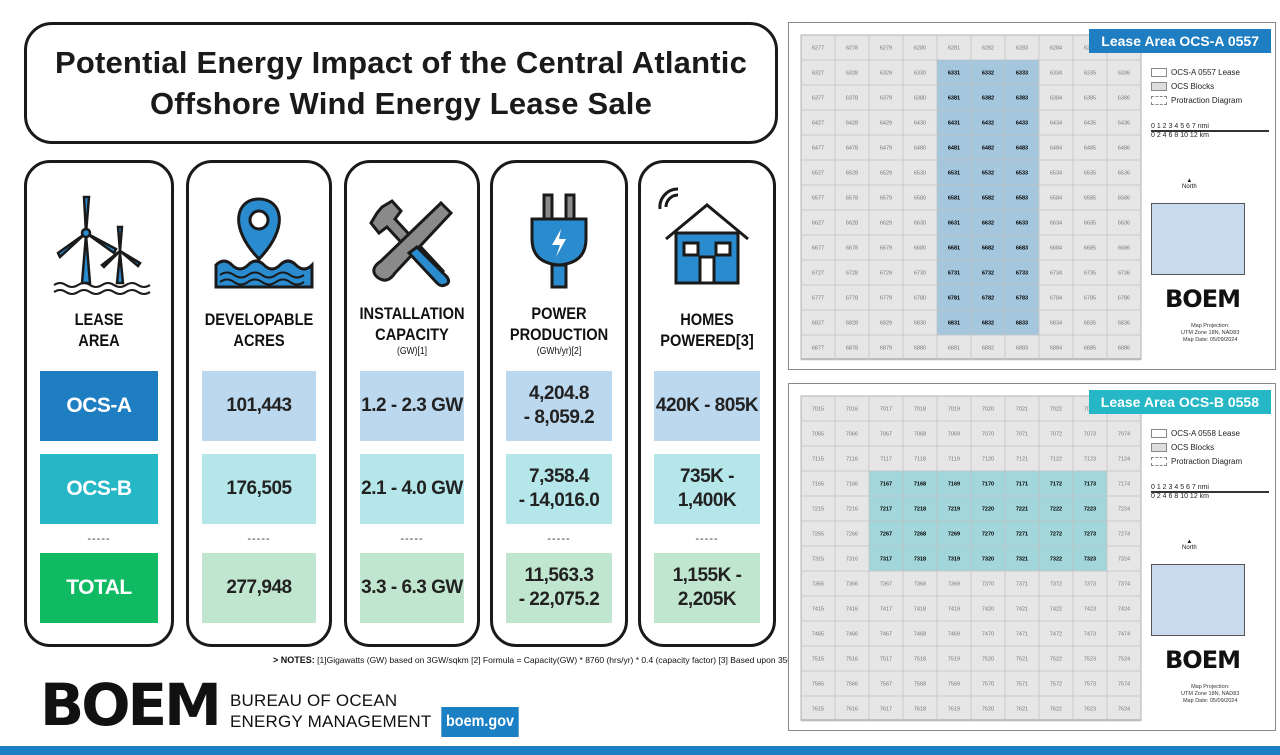  Describe the element at coordinates (294, 660) in the screenshot. I see `notes-label: > NOTES:` at that location.